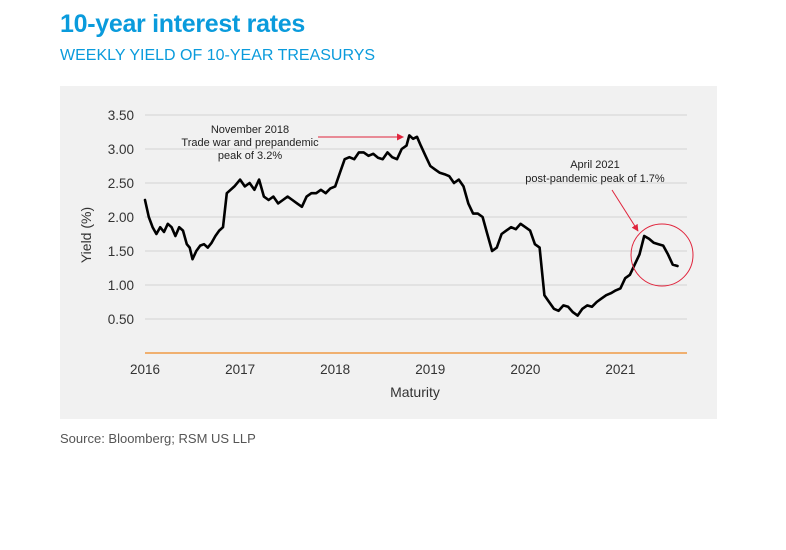 This screenshot has width=786, height=550. What do you see at coordinates (86, 235) in the screenshot?
I see `y-axis-title: Yield (%)` at bounding box center [86, 235].